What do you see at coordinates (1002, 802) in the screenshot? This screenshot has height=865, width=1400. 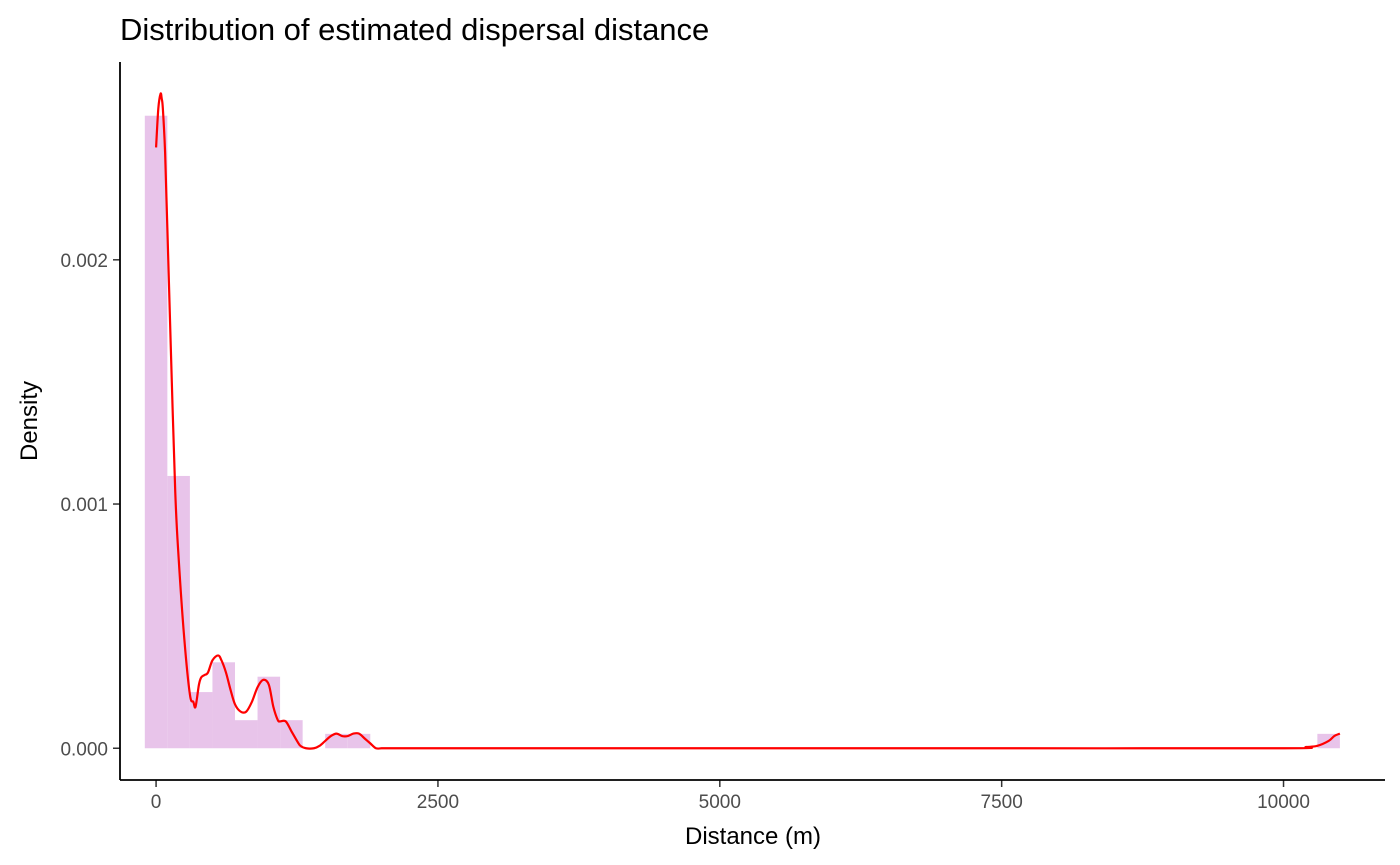 I see `x-tick-label: 7500` at bounding box center [1002, 802].